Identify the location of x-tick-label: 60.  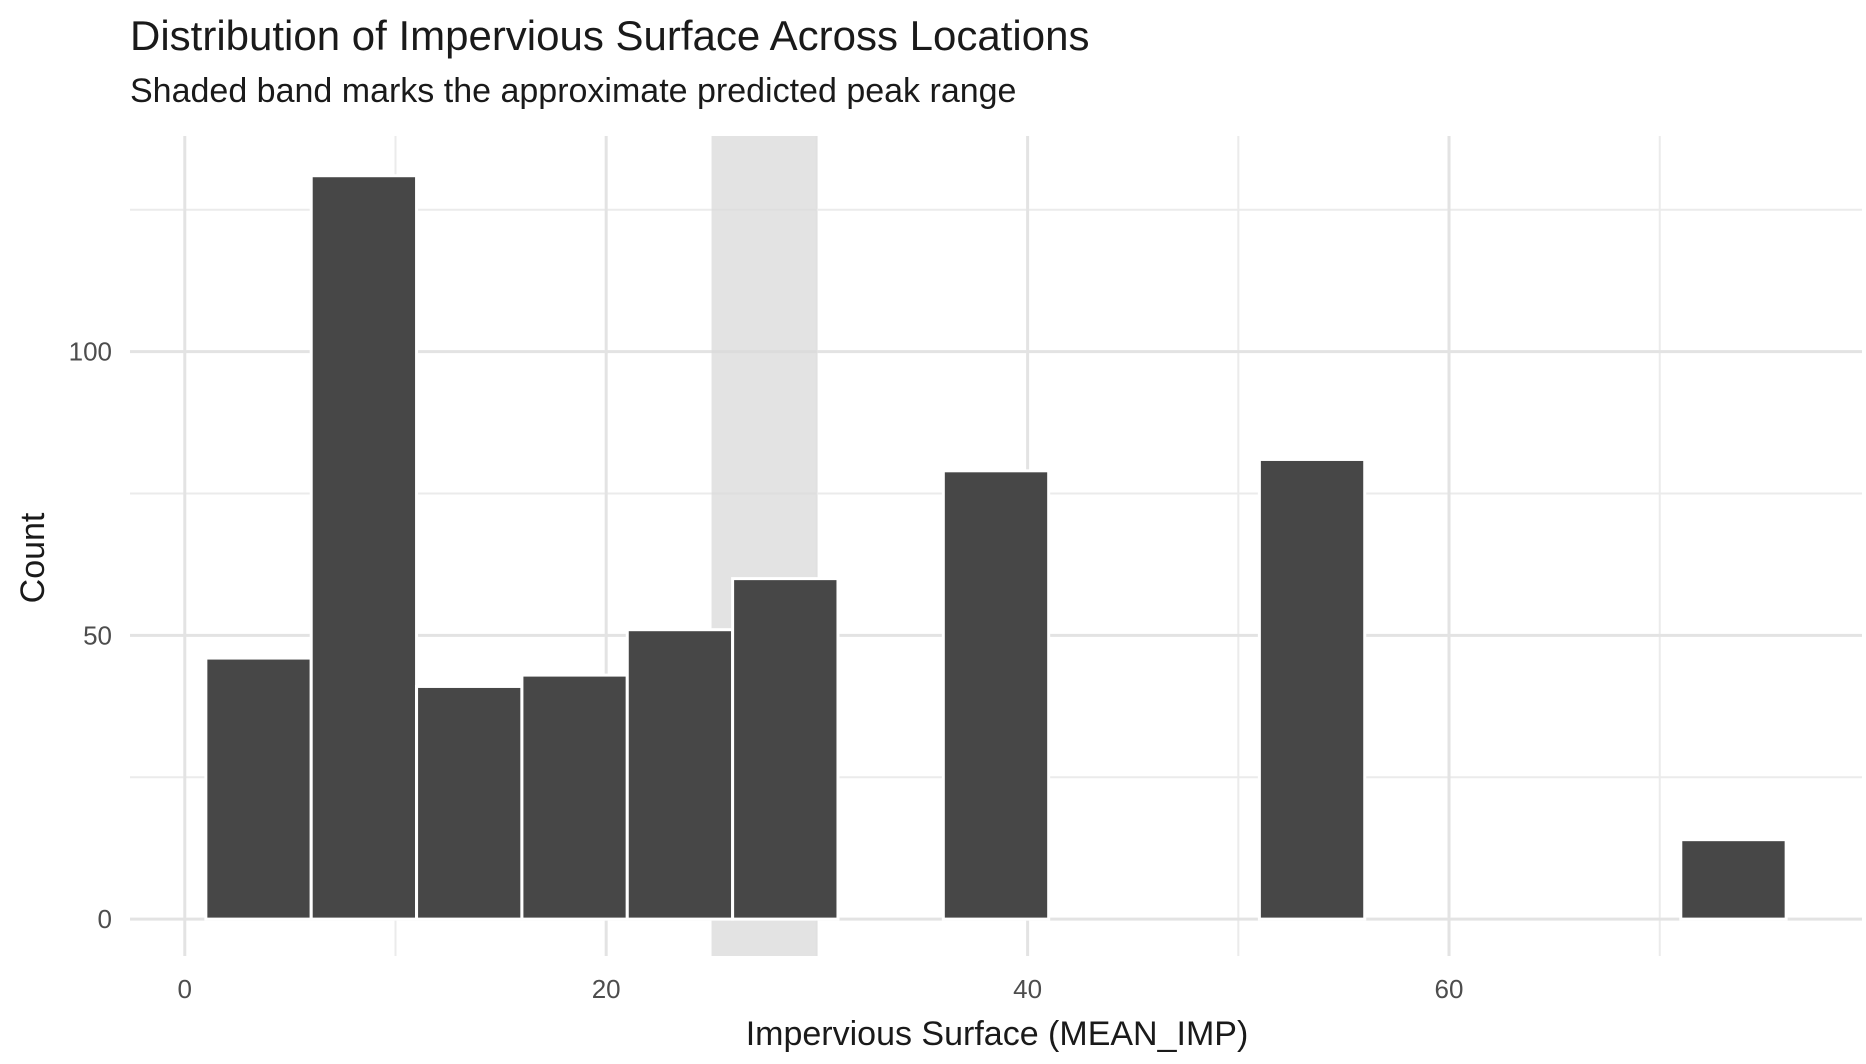
(1449, 989).